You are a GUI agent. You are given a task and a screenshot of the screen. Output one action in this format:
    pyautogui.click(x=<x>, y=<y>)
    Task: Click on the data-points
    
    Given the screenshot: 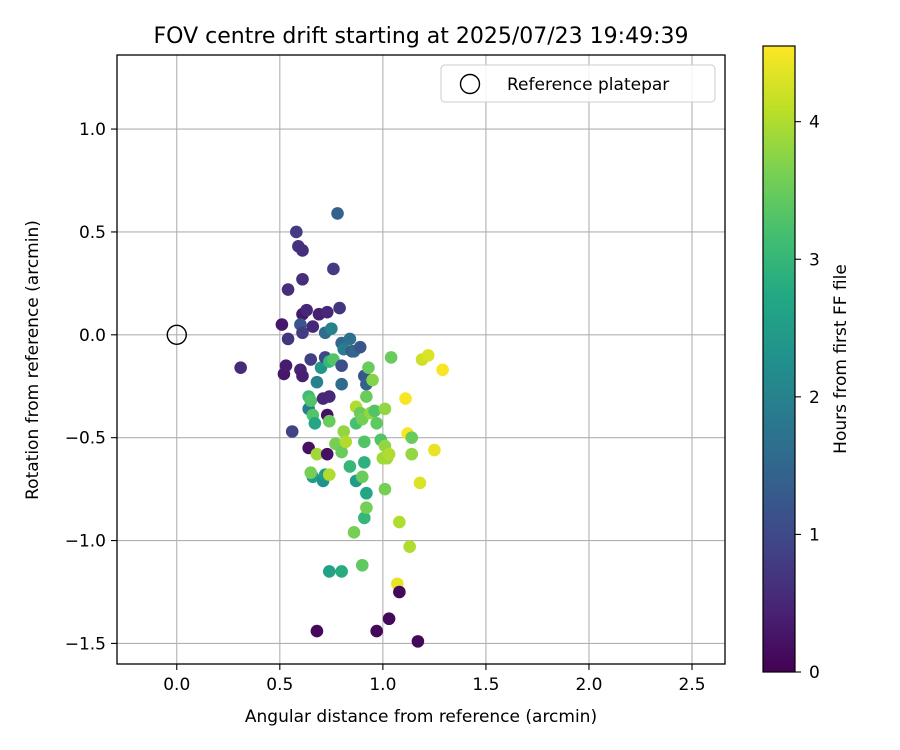 What is the action you would take?
    pyautogui.click(x=341, y=427)
    